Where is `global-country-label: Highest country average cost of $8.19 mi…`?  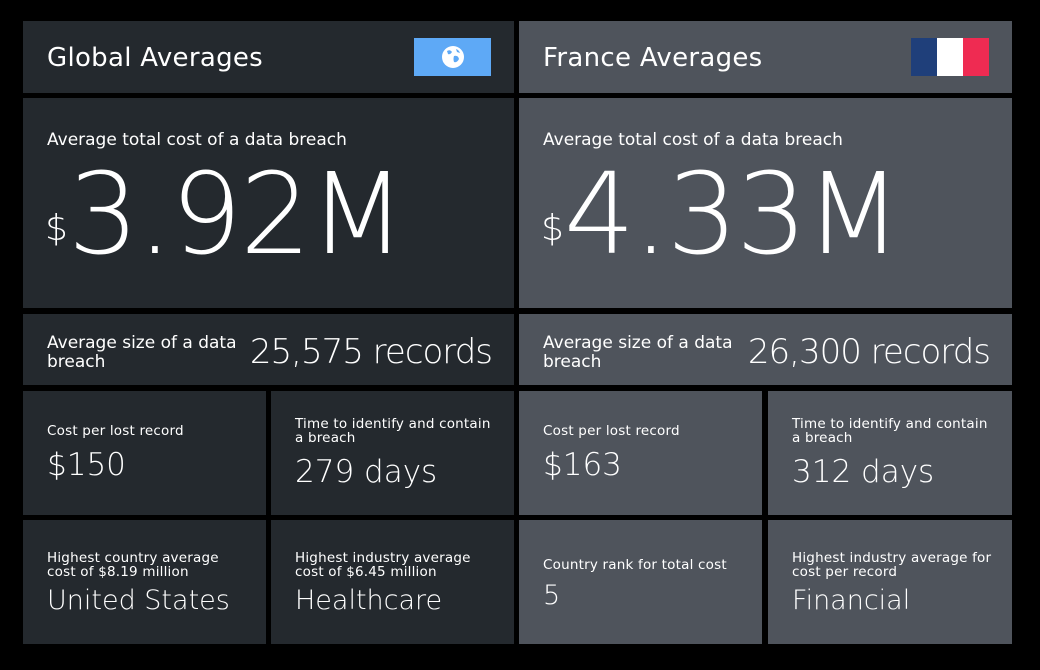 global-country-label: Highest country average cost of $8.19 mi… is located at coordinates (133, 565).